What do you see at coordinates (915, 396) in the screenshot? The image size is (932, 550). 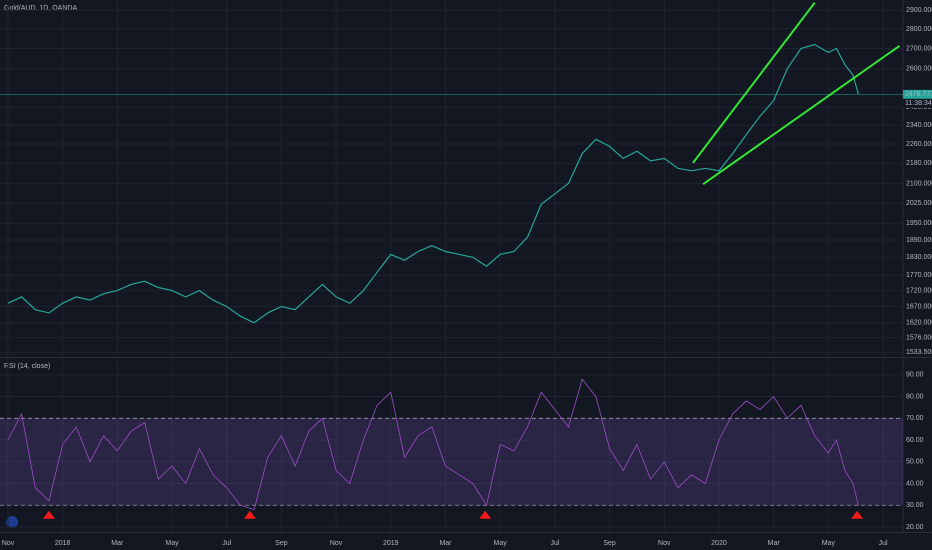 I see `y-tick-label: 80.00` at bounding box center [915, 396].